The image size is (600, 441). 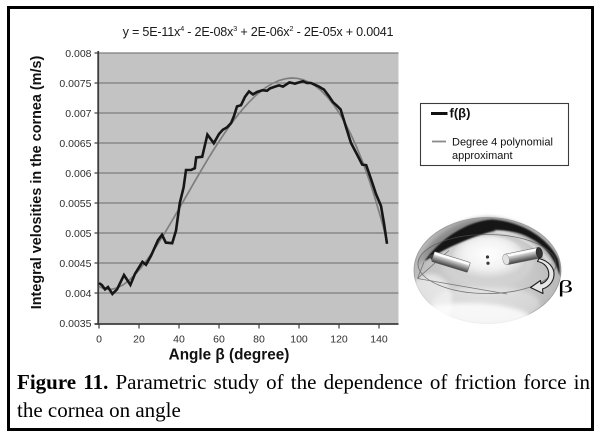 I want to click on svg-text: Degree 4 polynomial, so click(x=502, y=142).